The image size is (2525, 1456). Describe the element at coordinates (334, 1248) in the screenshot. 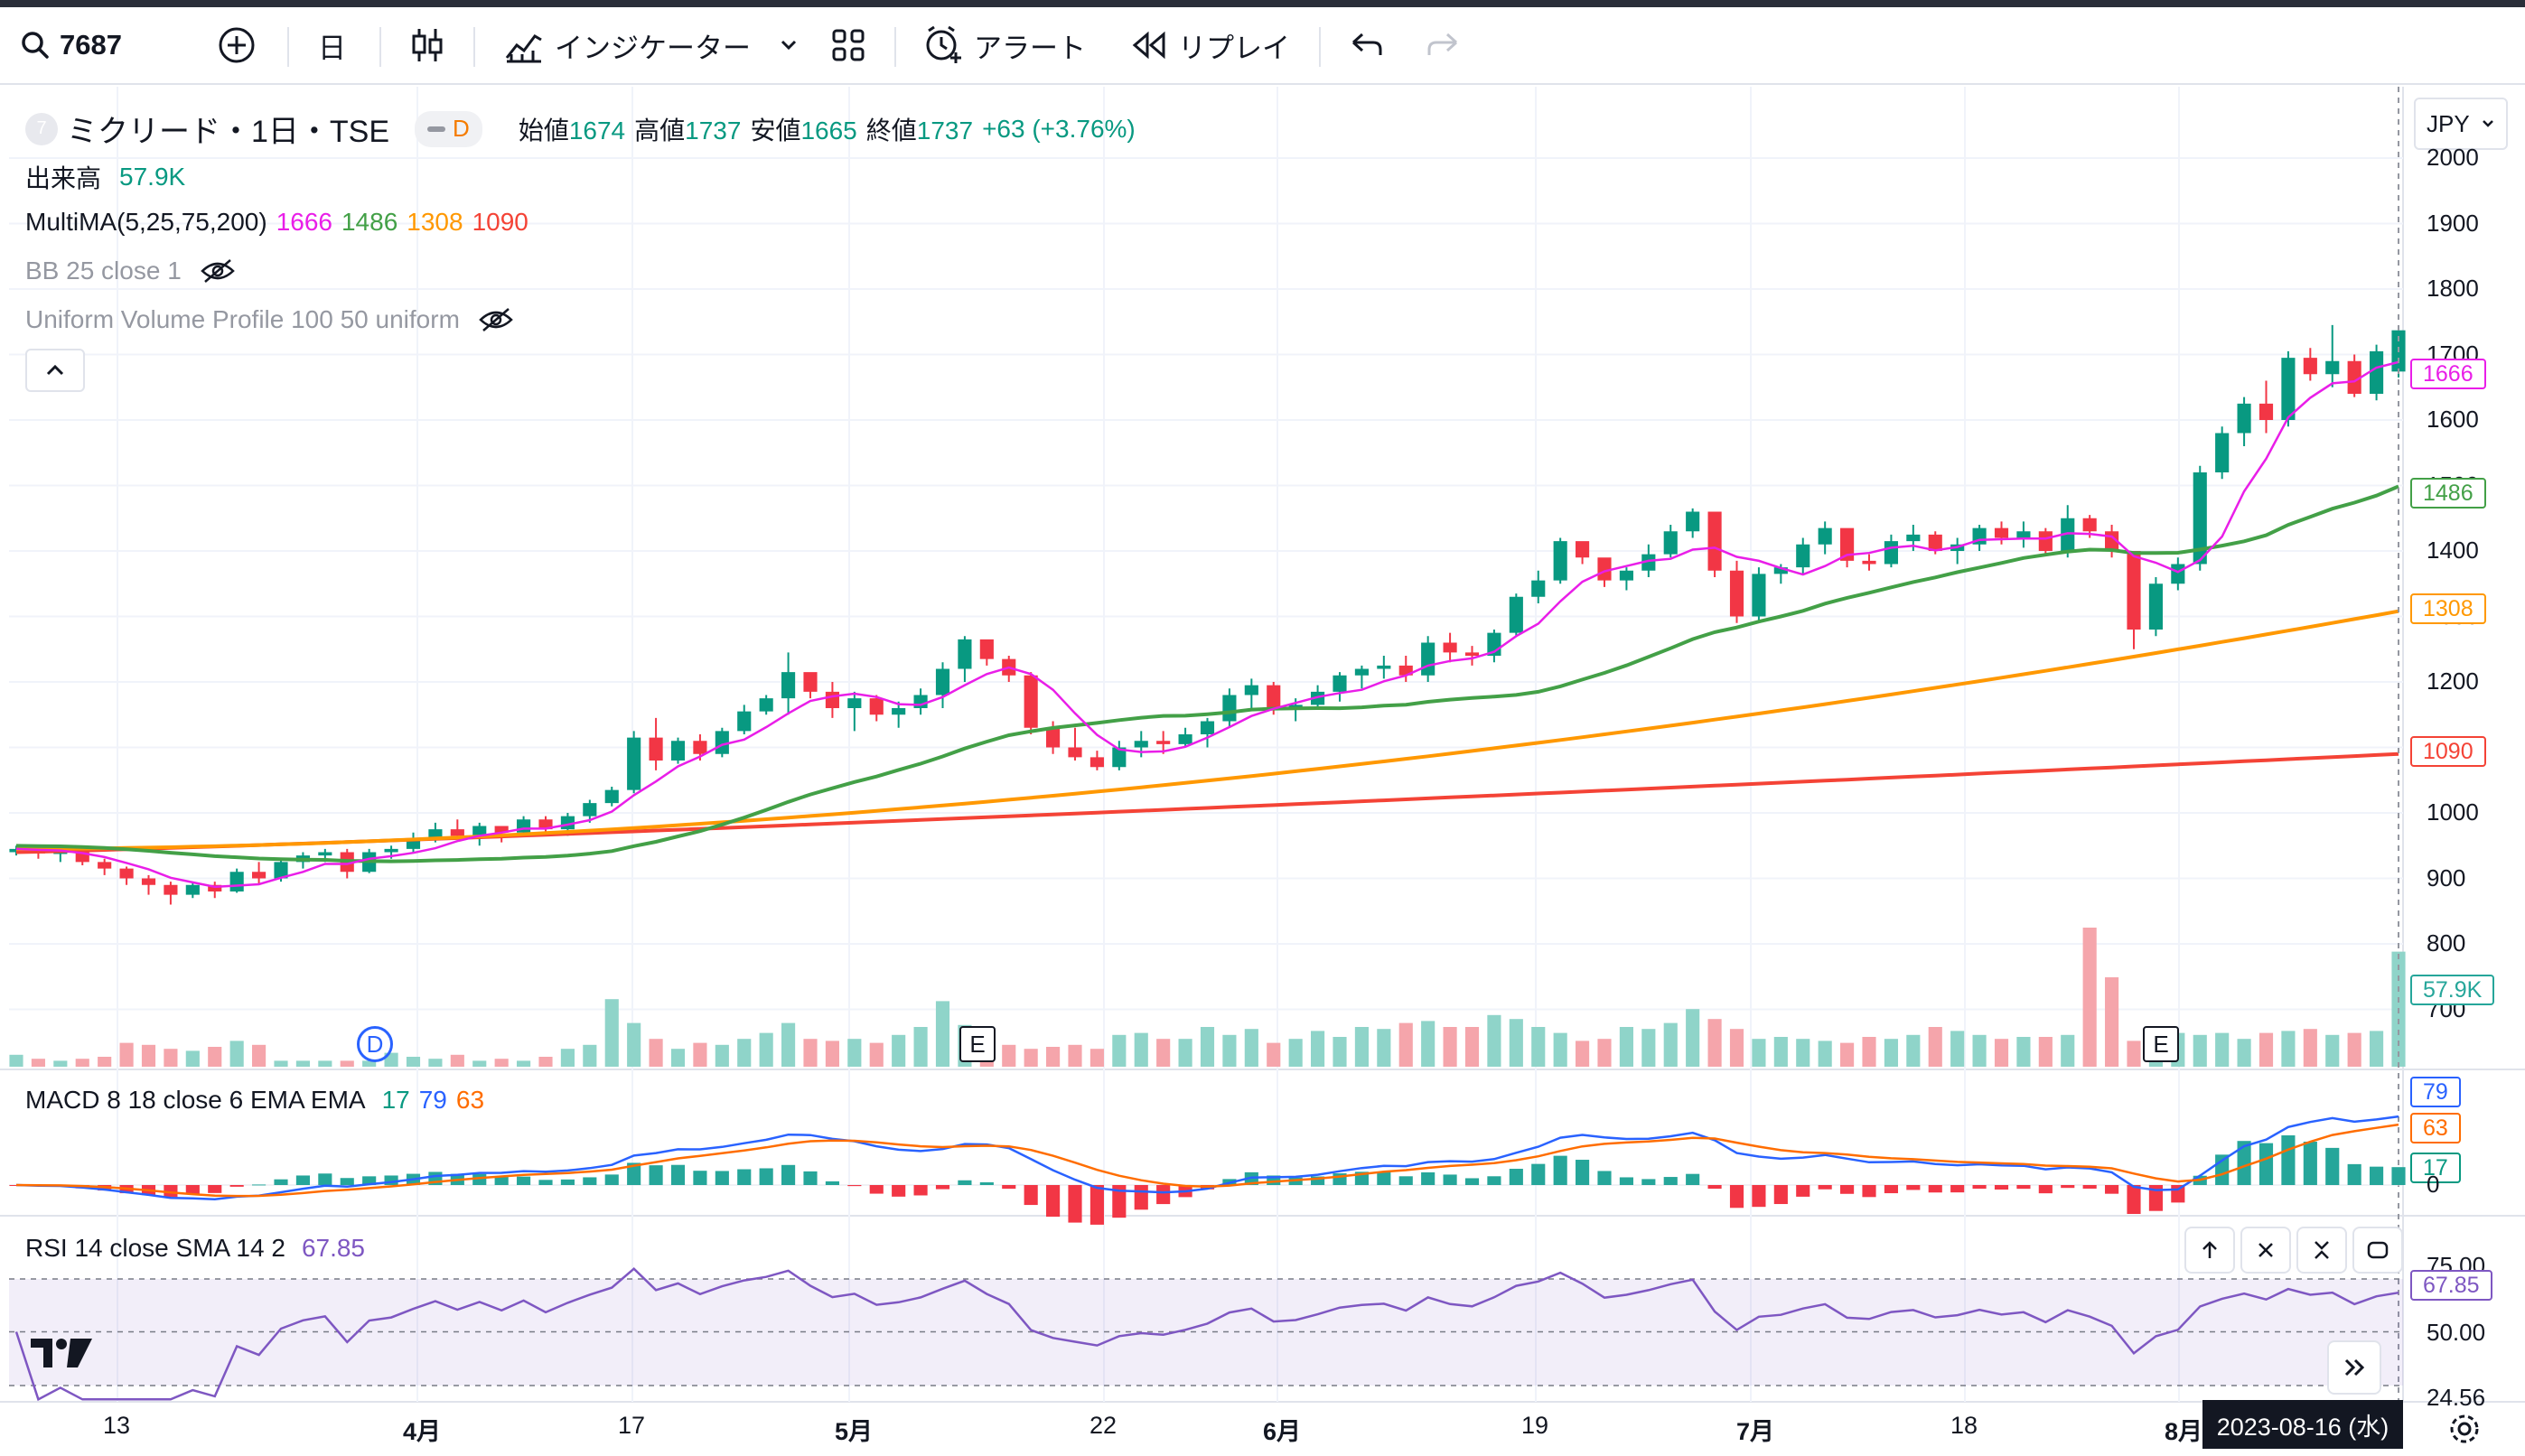

I see `rsi-value: 67.85` at that location.